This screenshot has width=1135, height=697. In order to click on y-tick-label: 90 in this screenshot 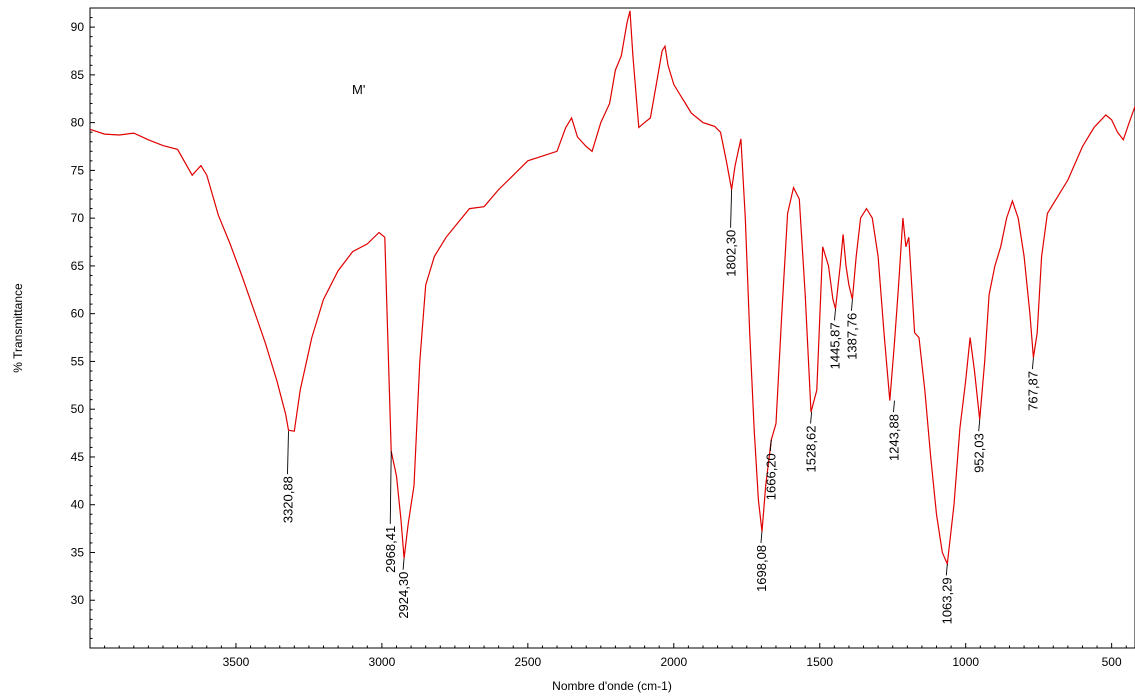, I will do `click(78, 27)`.